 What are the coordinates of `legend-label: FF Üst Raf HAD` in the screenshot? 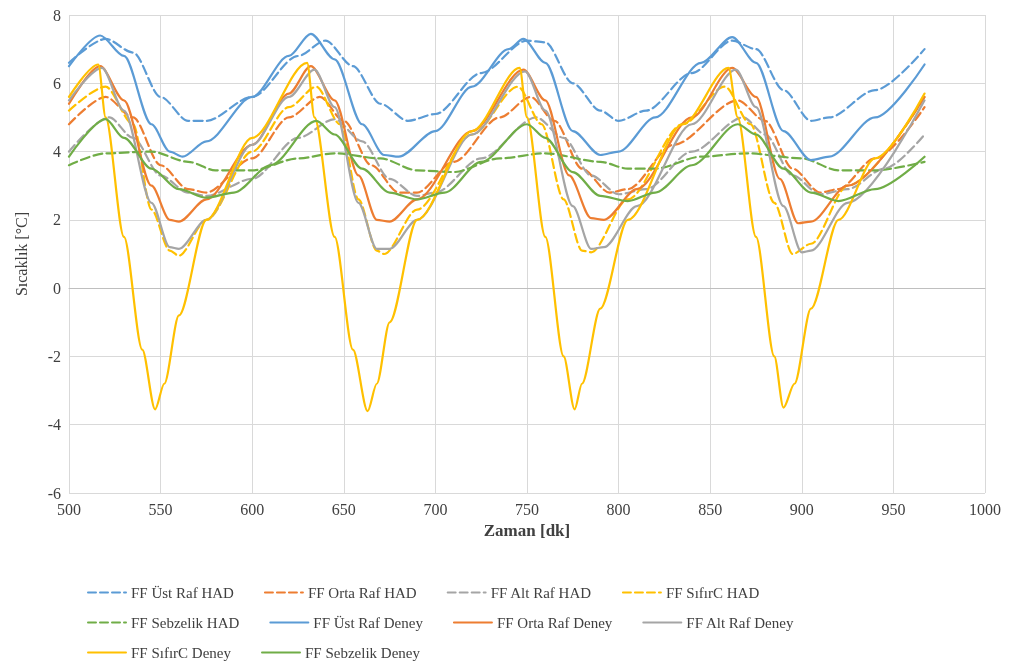 It's located at (183, 592).